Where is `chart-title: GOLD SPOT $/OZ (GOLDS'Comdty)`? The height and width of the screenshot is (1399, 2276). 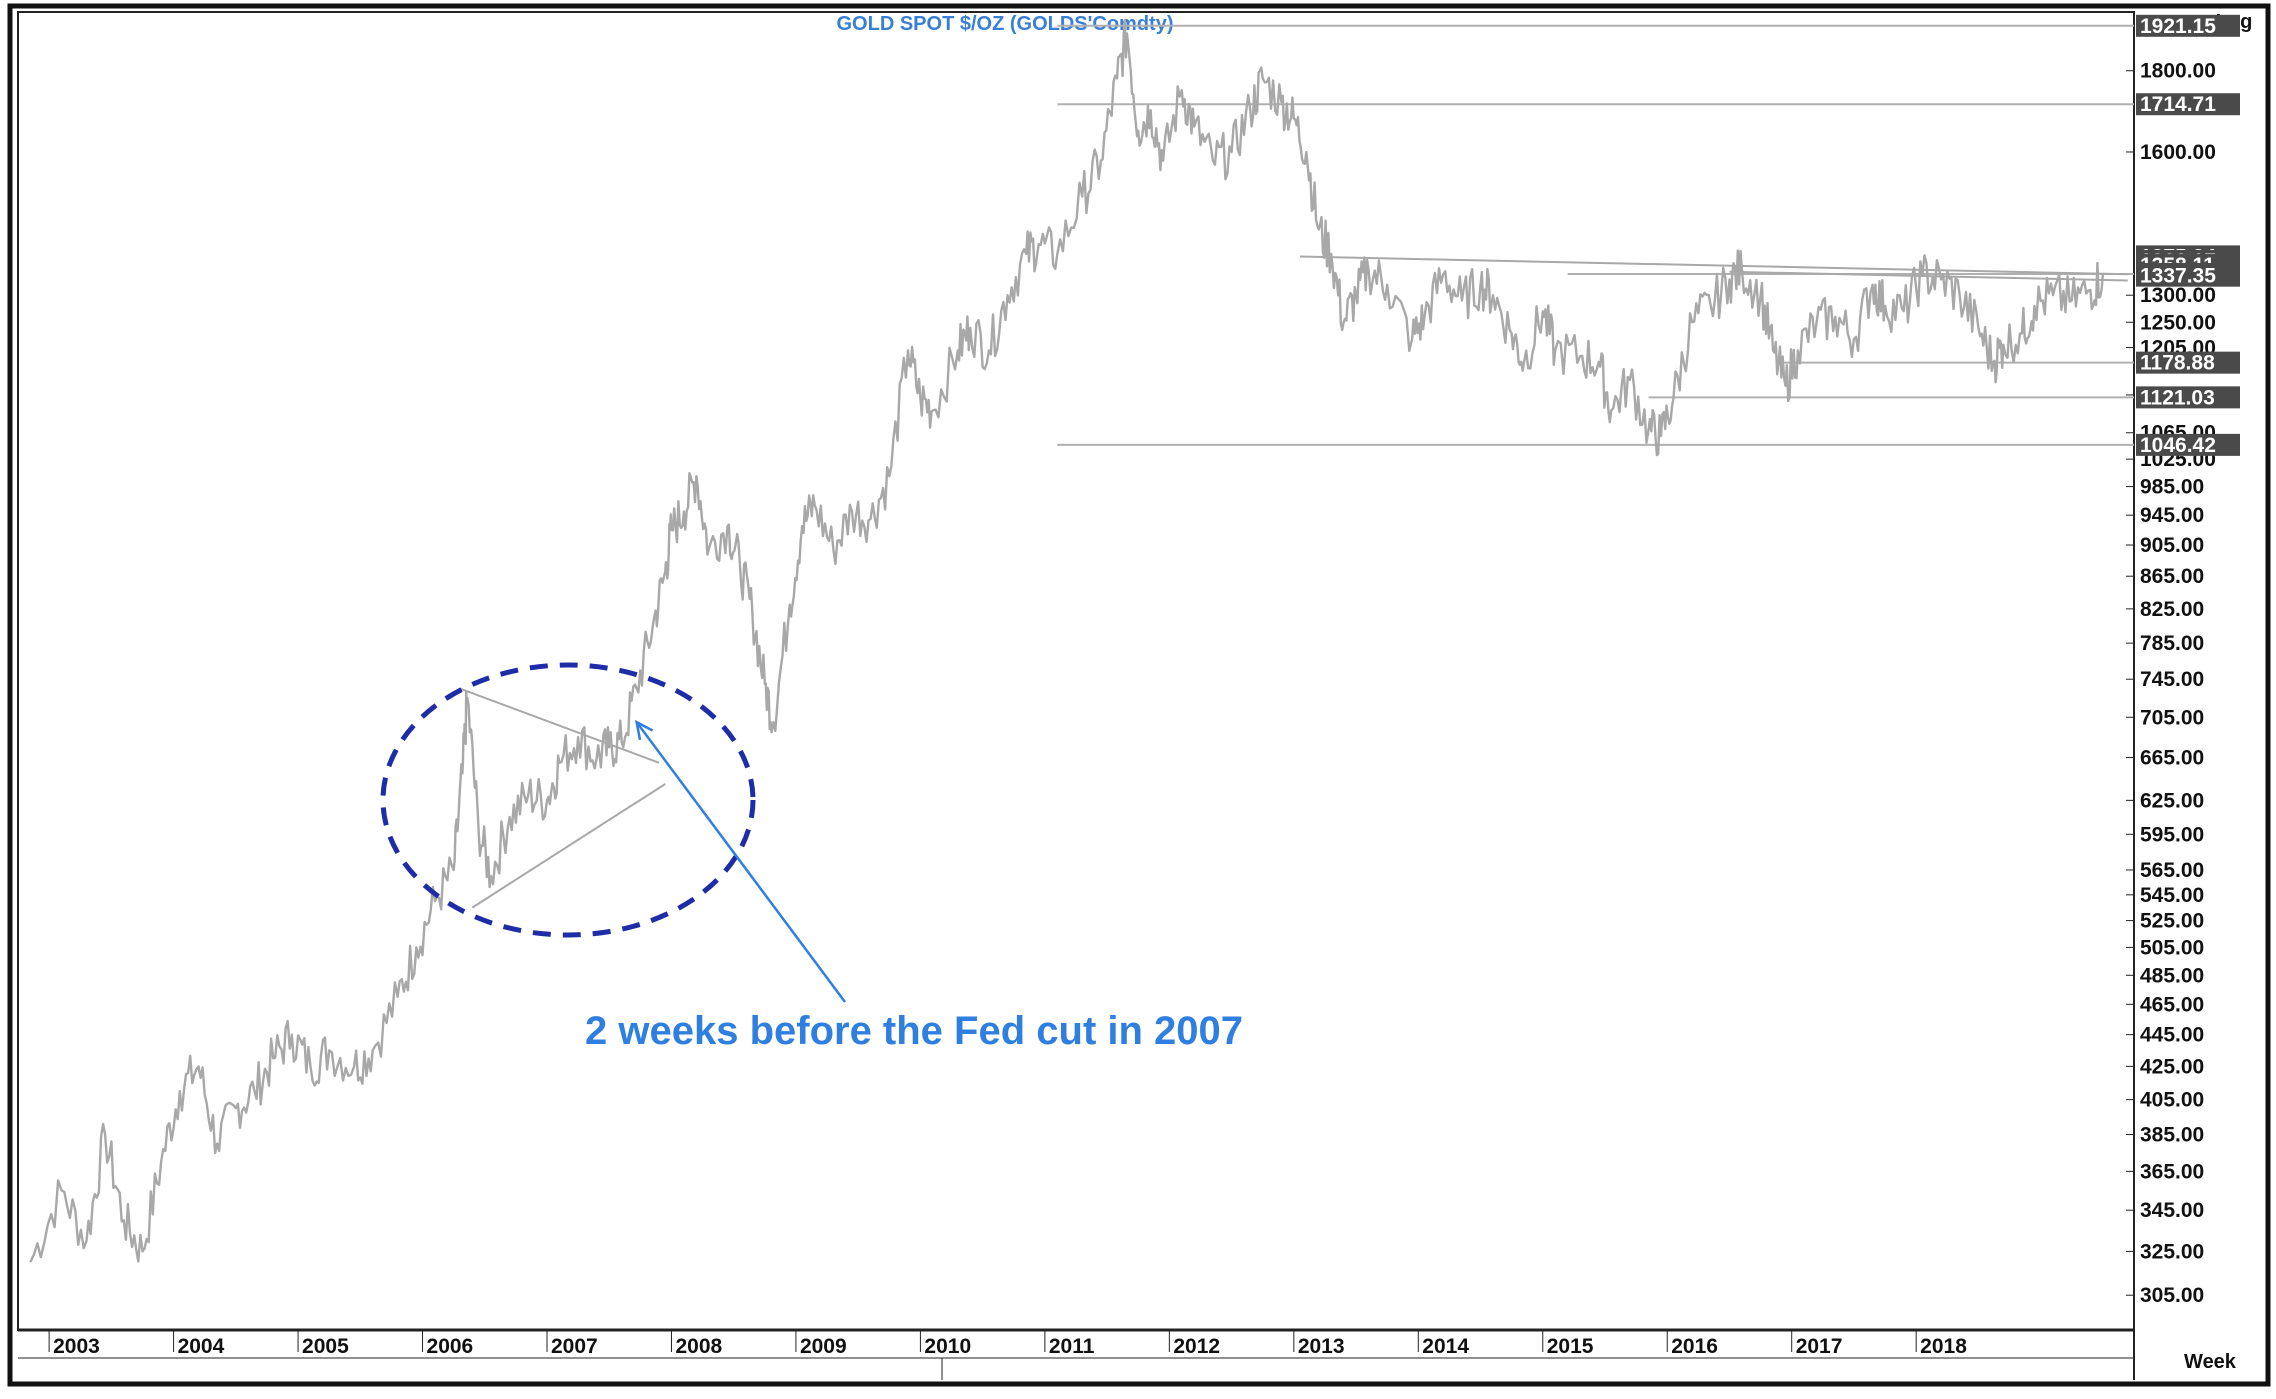
chart-title: GOLD SPOT $/OZ (GOLDS'Comdty) is located at coordinates (1005, 24).